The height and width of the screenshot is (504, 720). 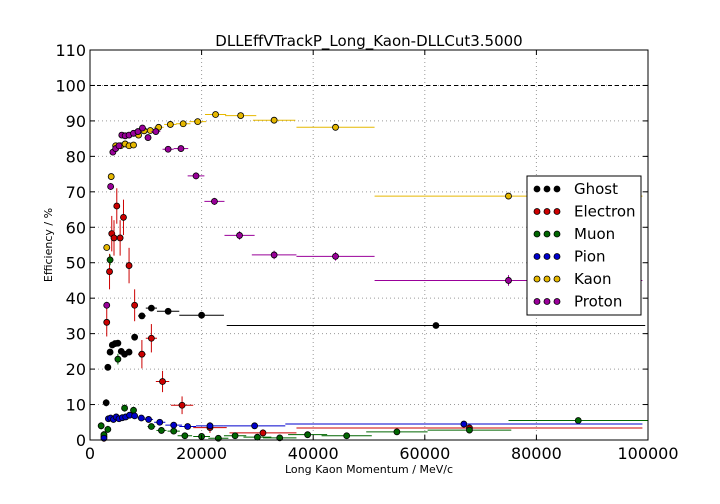 What do you see at coordinates (592, 279) in the screenshot?
I see `legend-label: Kaon` at bounding box center [592, 279].